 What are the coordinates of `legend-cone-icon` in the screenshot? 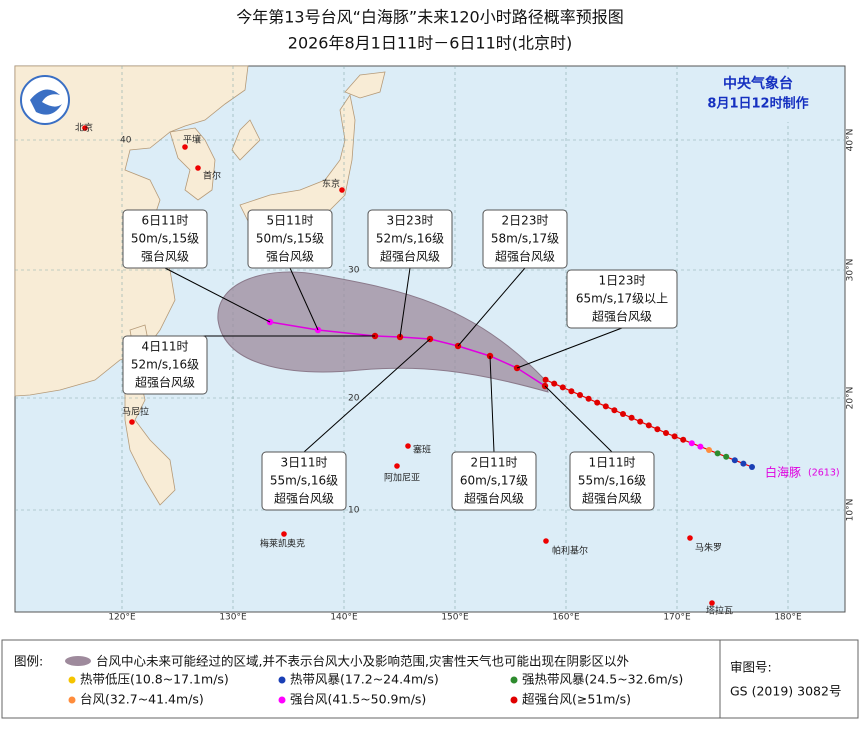 It's located at (78, 661).